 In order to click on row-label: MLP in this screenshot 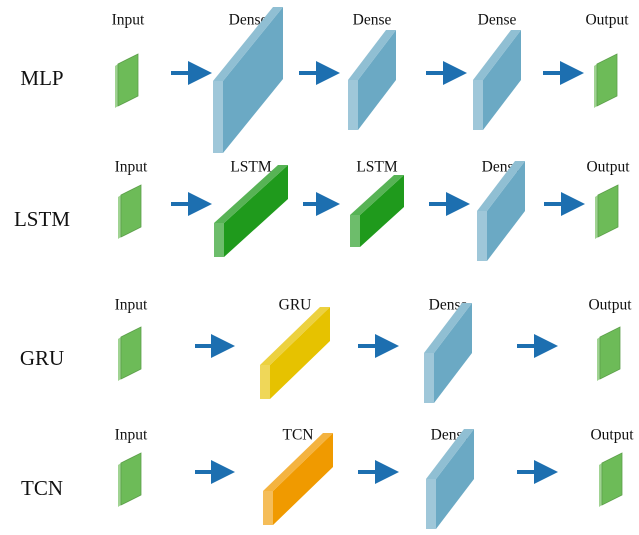, I will do `click(41, 78)`.